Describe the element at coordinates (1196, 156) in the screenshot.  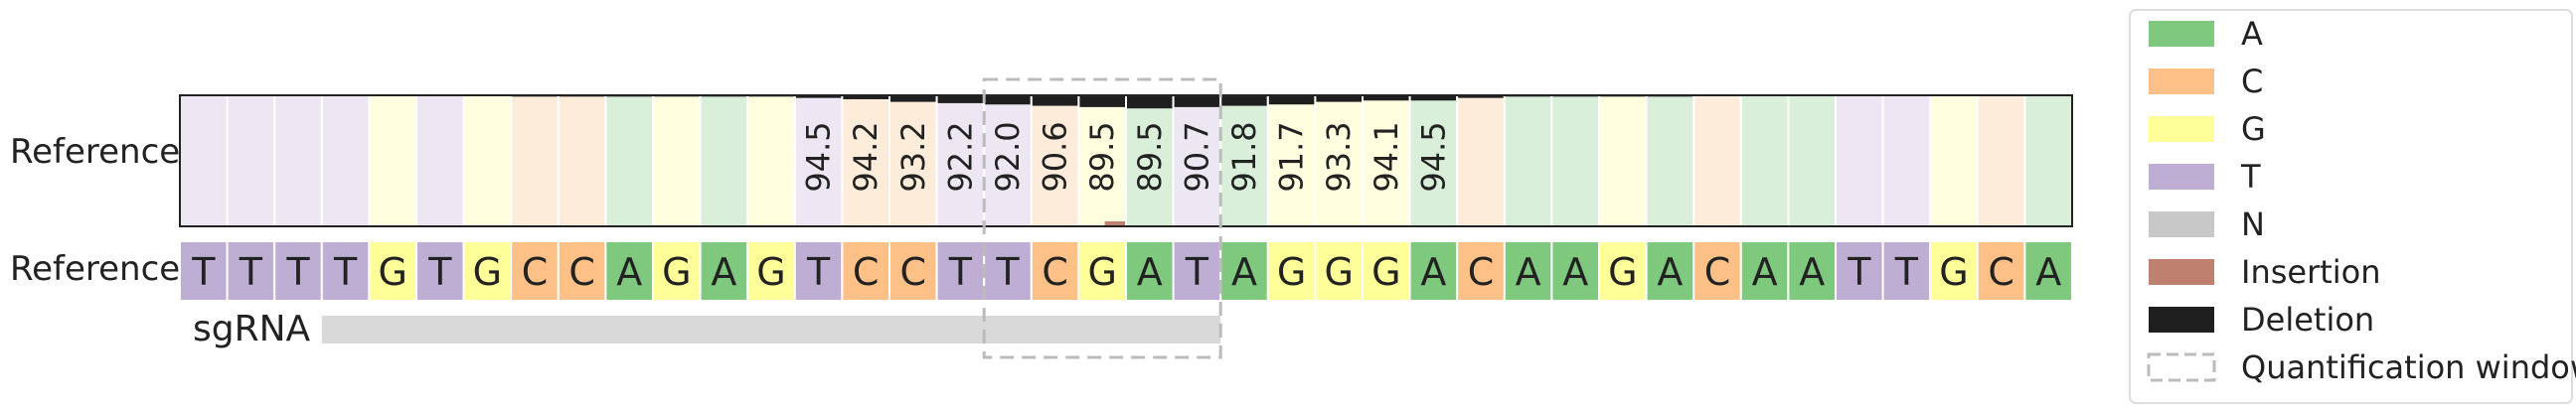
I see `percent-reference-label: 90.7` at that location.